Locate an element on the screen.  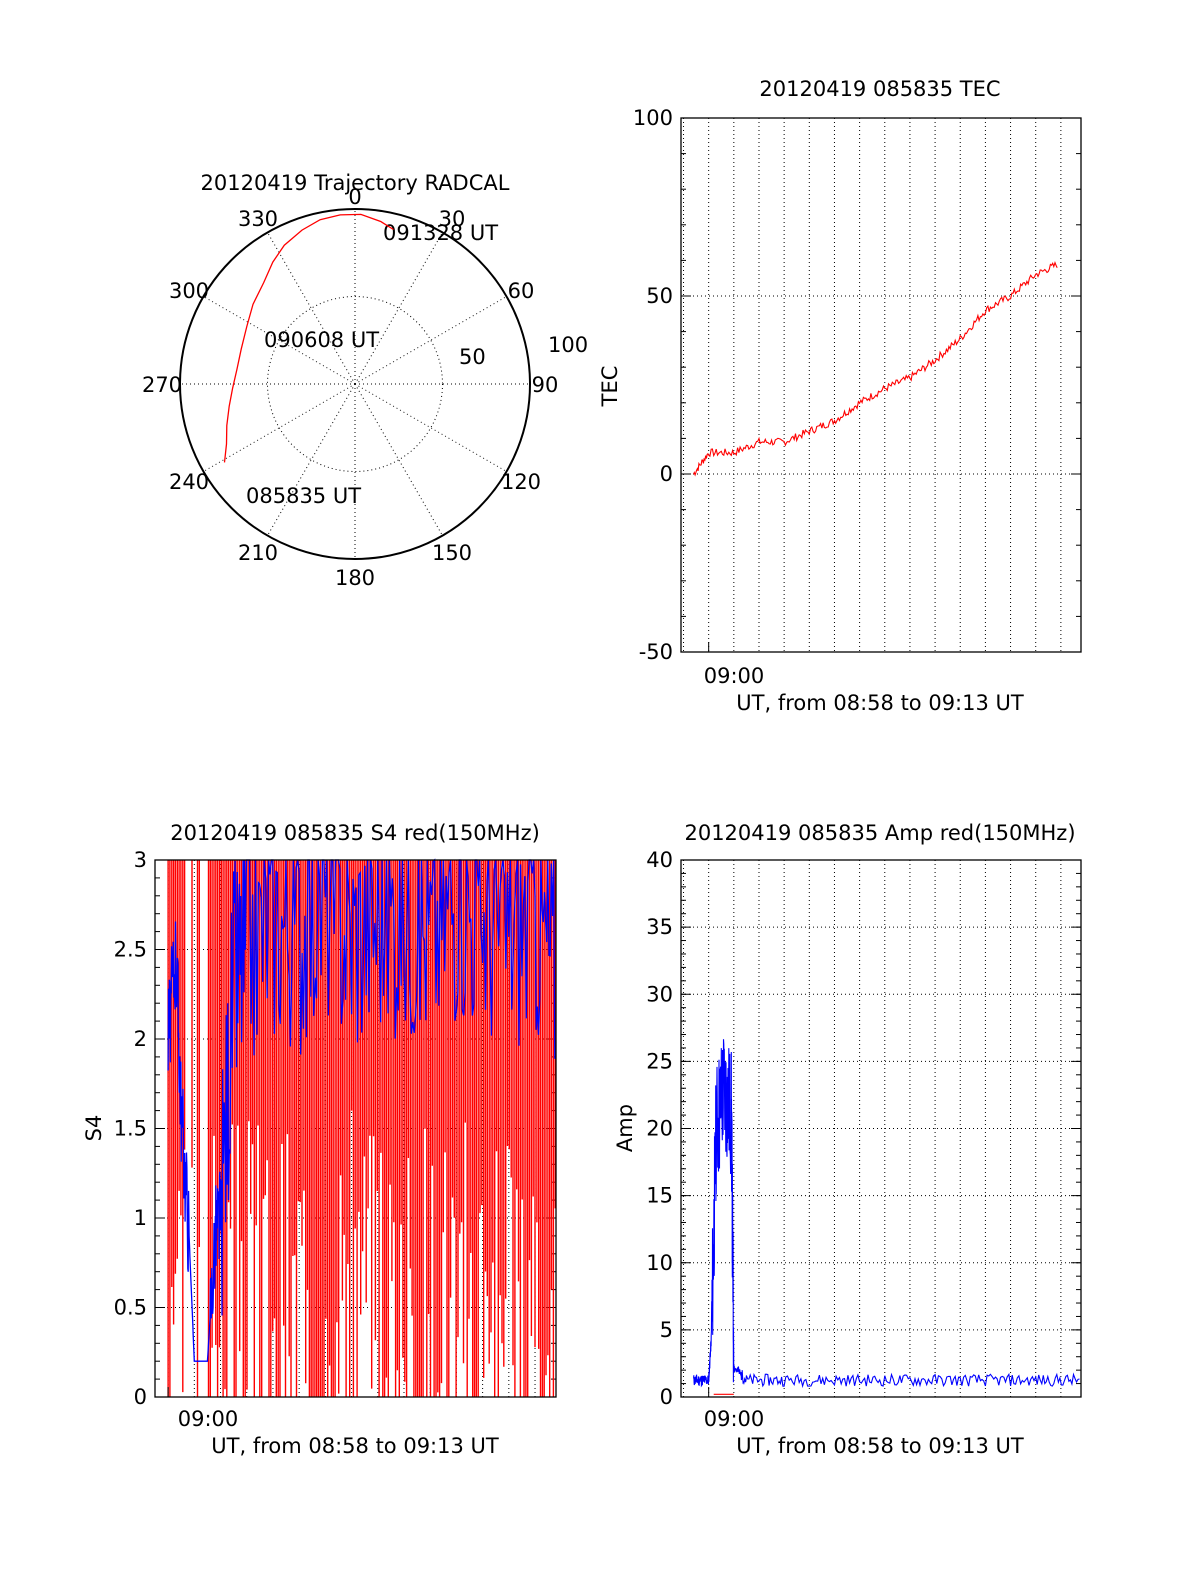
polar-angle-label-30: 30 is located at coordinates (452, 219).